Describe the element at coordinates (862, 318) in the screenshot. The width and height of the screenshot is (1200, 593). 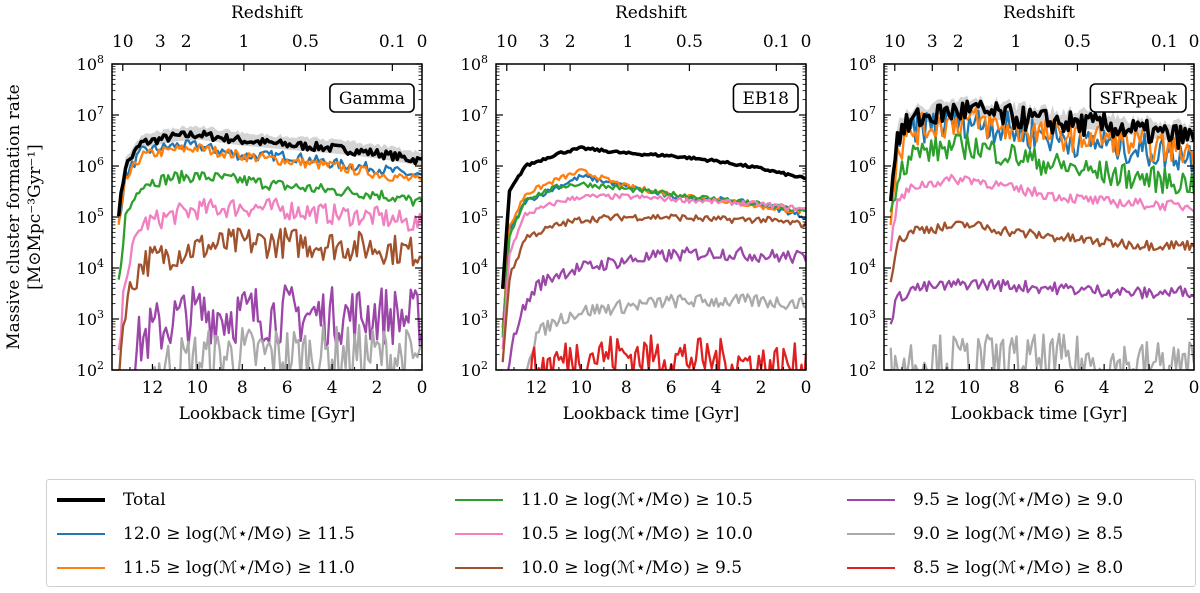
I see `y-tick-label: 10³` at that location.